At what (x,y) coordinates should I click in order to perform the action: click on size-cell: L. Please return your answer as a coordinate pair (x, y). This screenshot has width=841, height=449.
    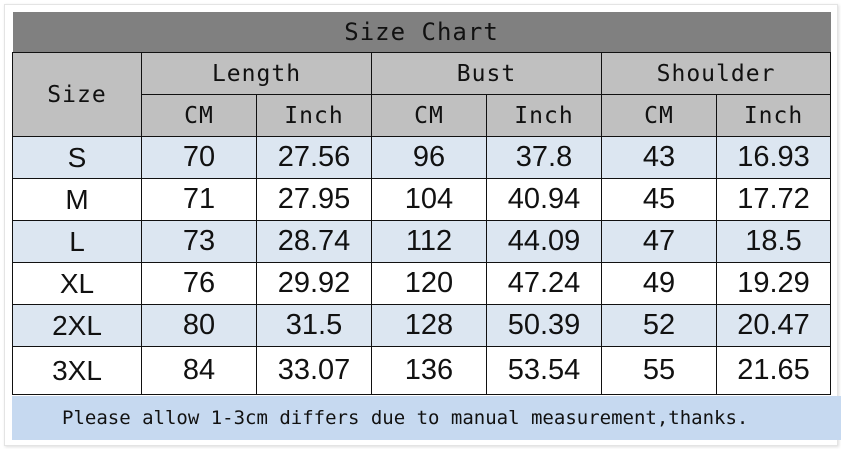
    Looking at the image, I should click on (77, 241).